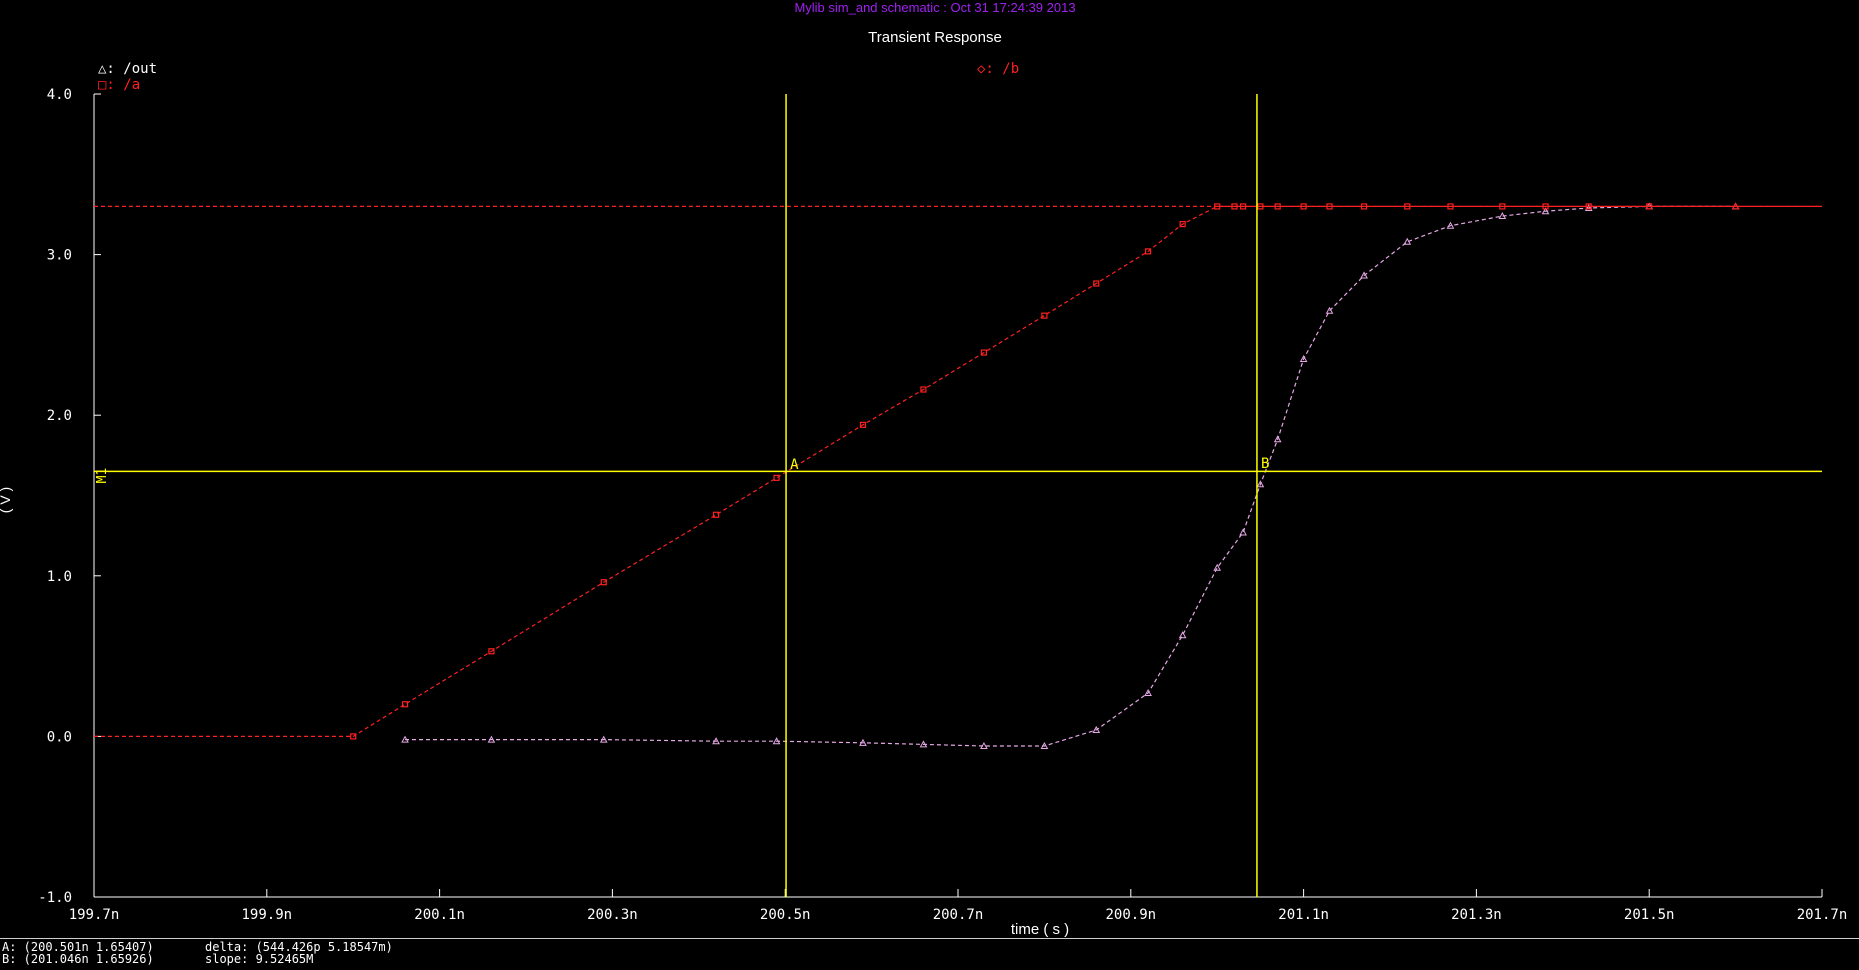 This screenshot has height=970, width=1859. What do you see at coordinates (935, 37) in the screenshot?
I see `chart-title: Transient Response` at bounding box center [935, 37].